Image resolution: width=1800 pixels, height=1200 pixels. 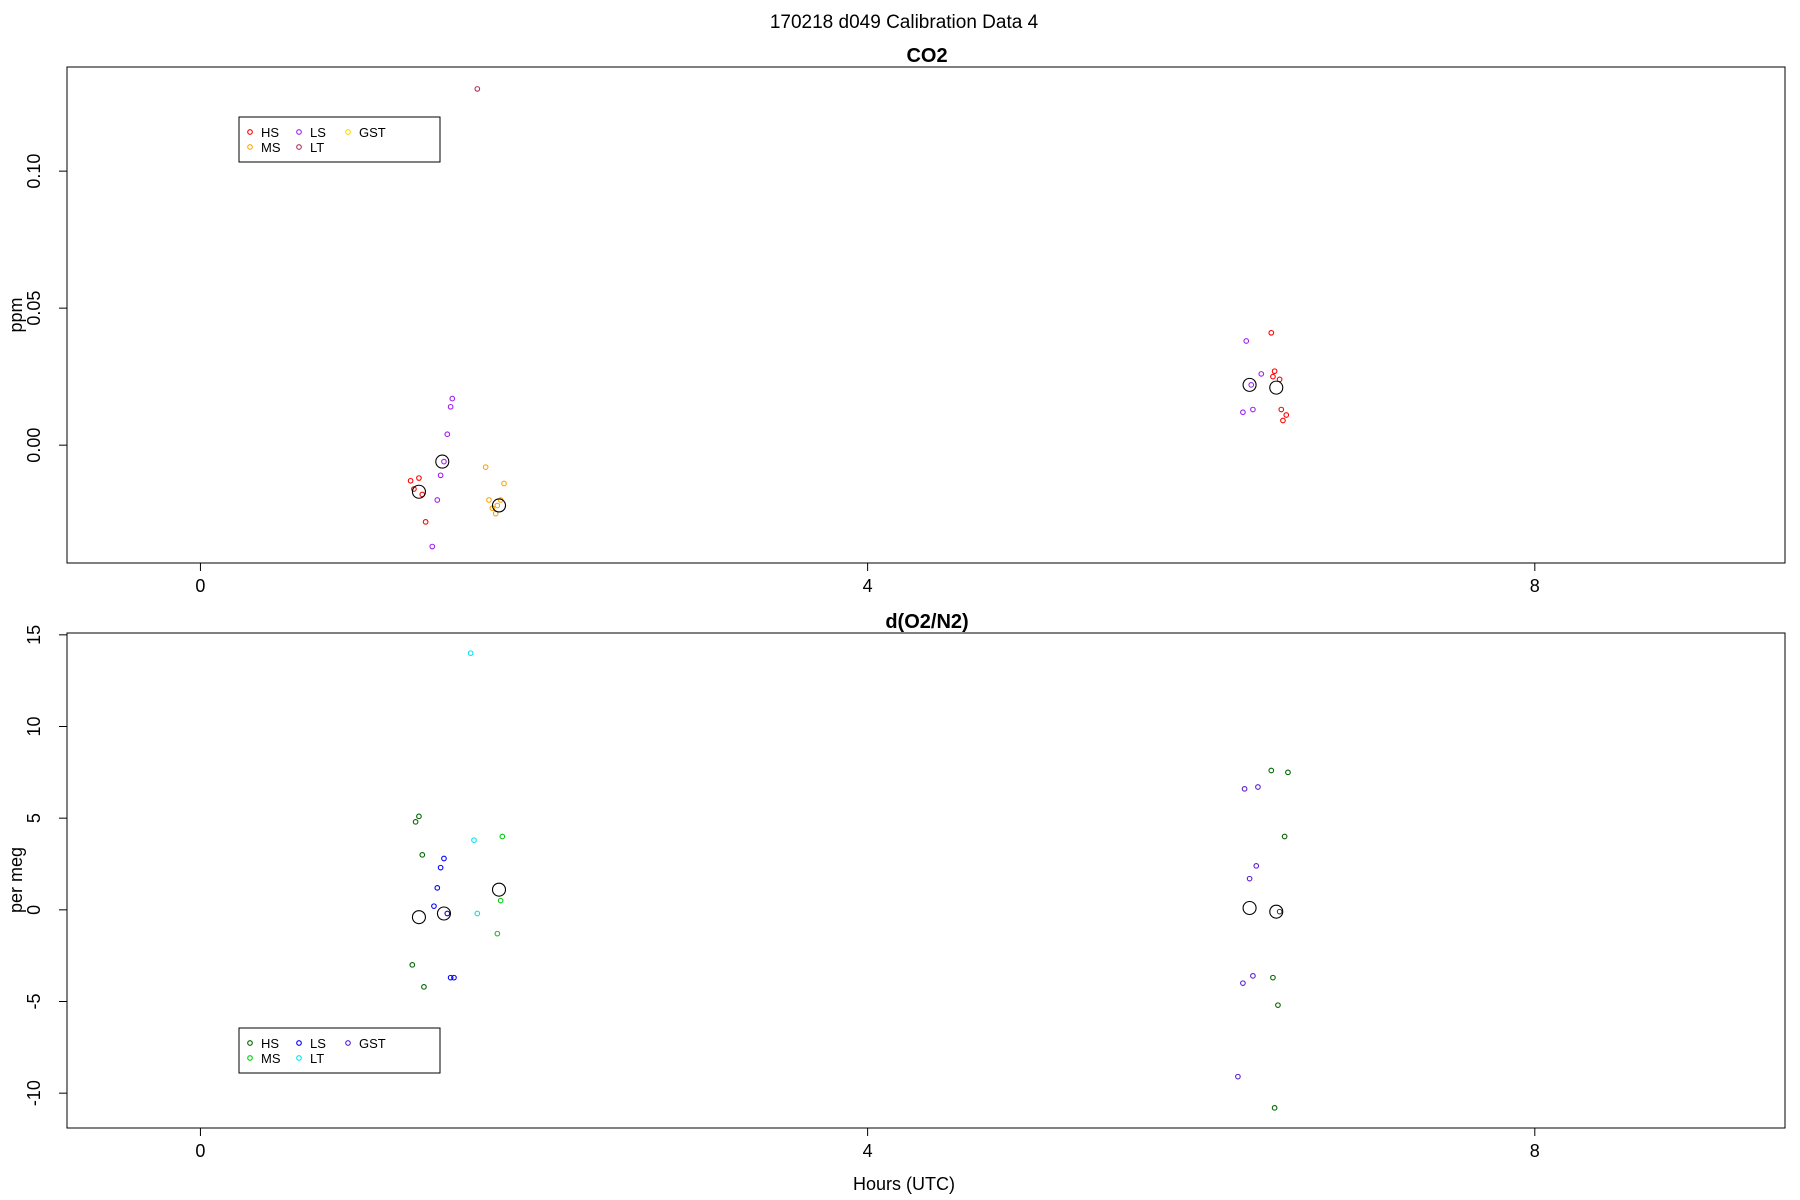 I want to click on o2n2-x-tick-label: 0, so click(x=200, y=1151).